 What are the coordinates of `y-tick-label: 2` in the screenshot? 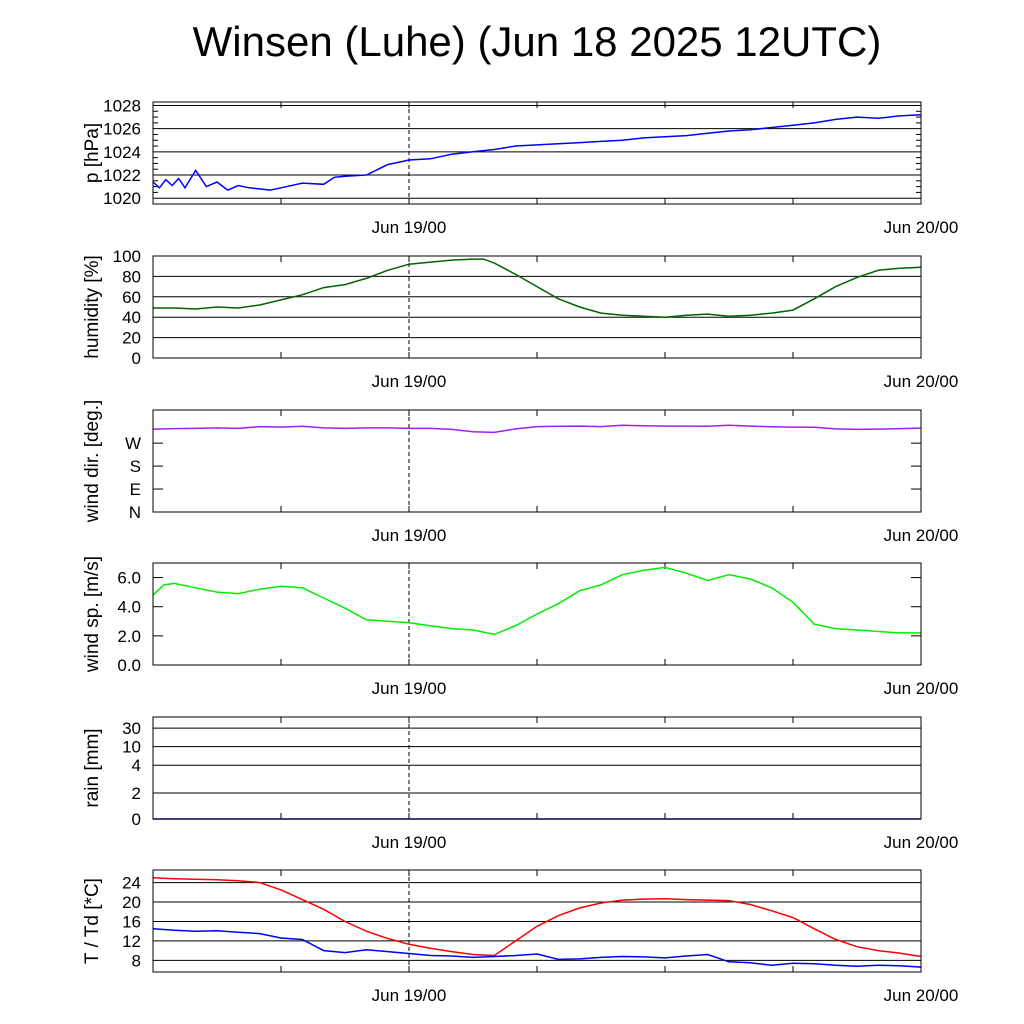 It's located at (136, 793).